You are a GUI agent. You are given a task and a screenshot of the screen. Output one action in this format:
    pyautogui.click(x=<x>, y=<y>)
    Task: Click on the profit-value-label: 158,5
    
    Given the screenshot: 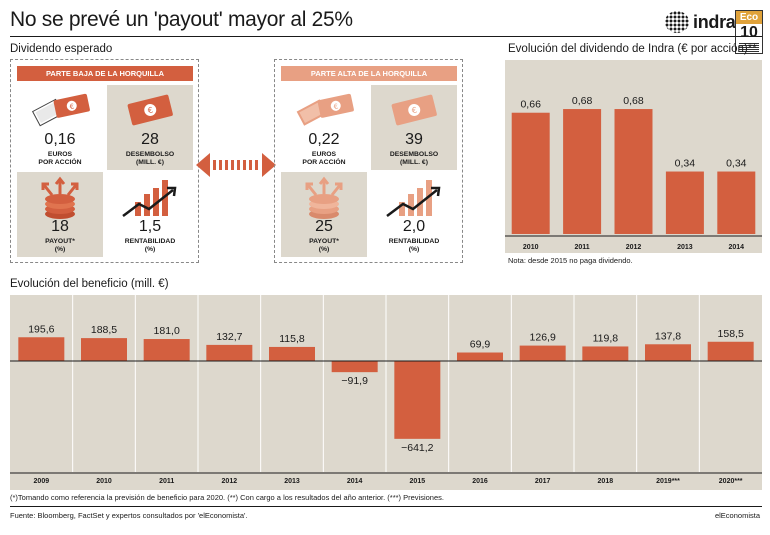 What is the action you would take?
    pyautogui.click(x=731, y=334)
    